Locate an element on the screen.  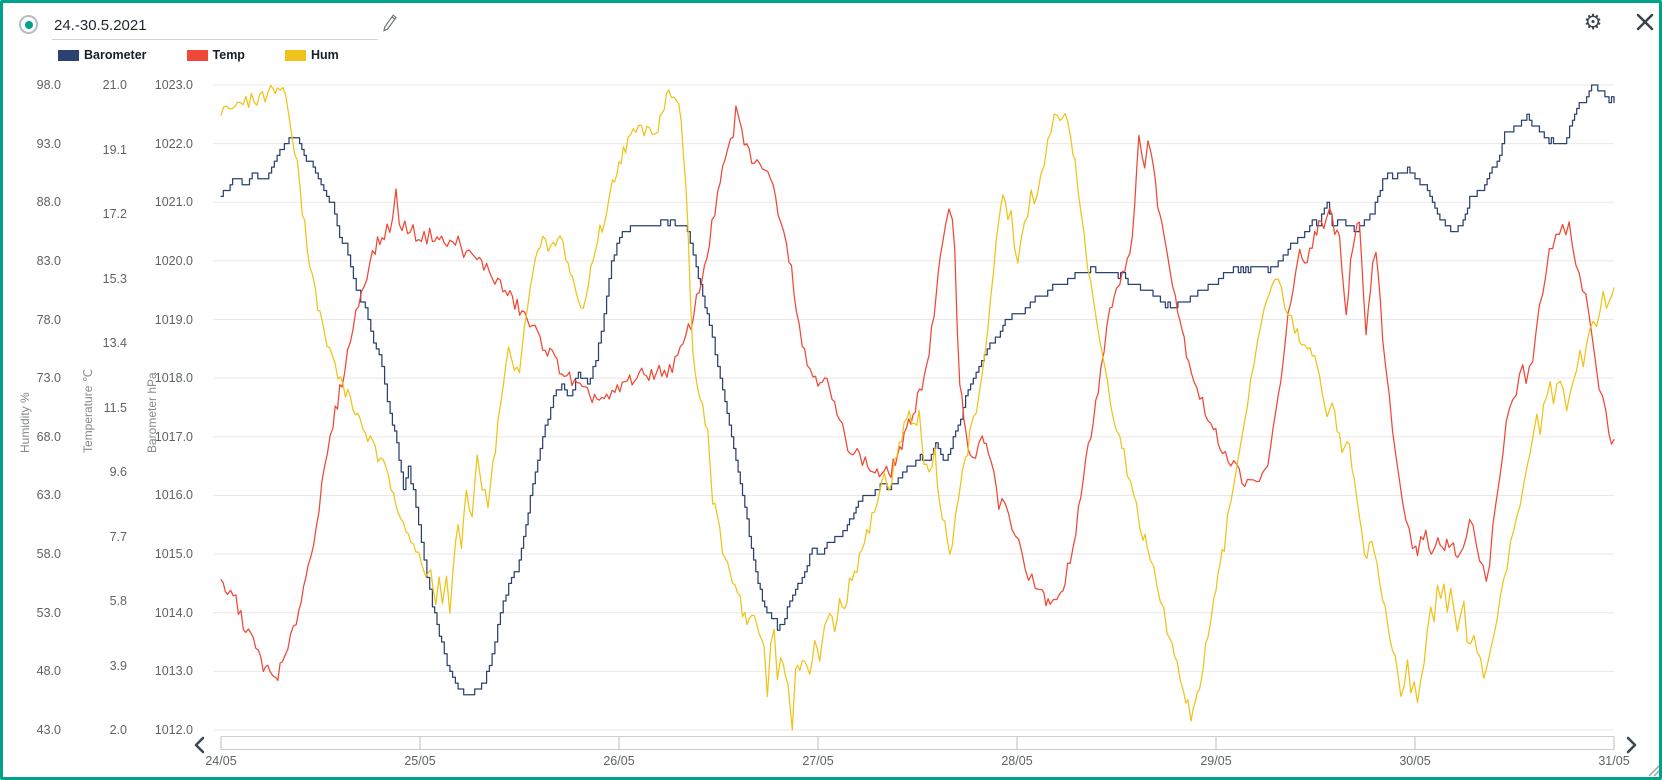
baro-axis-title: Barometer hPa is located at coordinates (152, 412).